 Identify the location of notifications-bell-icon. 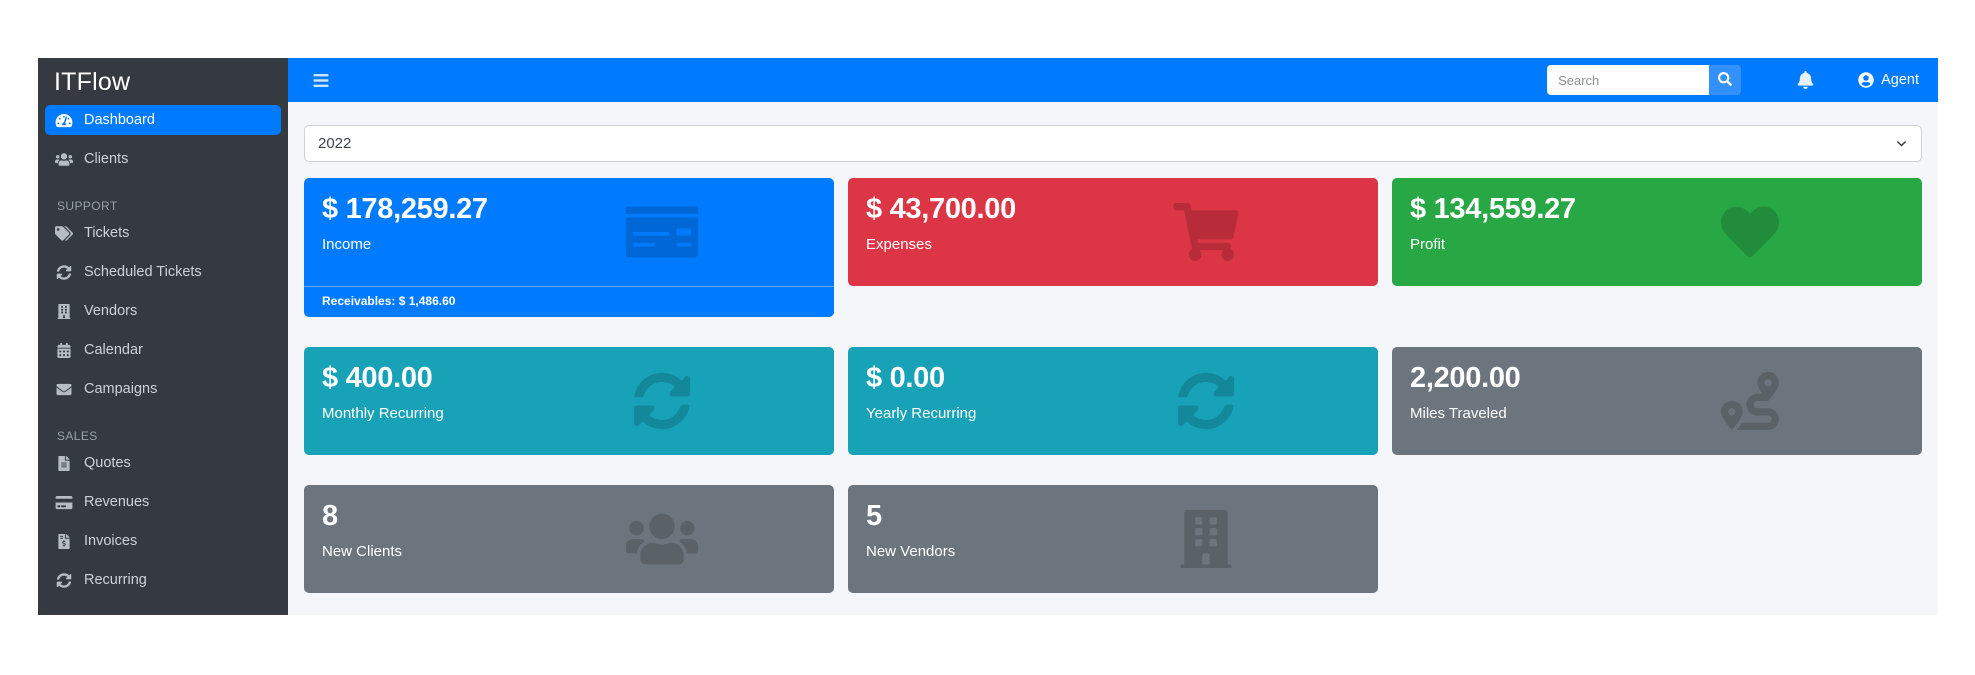
(1805, 80).